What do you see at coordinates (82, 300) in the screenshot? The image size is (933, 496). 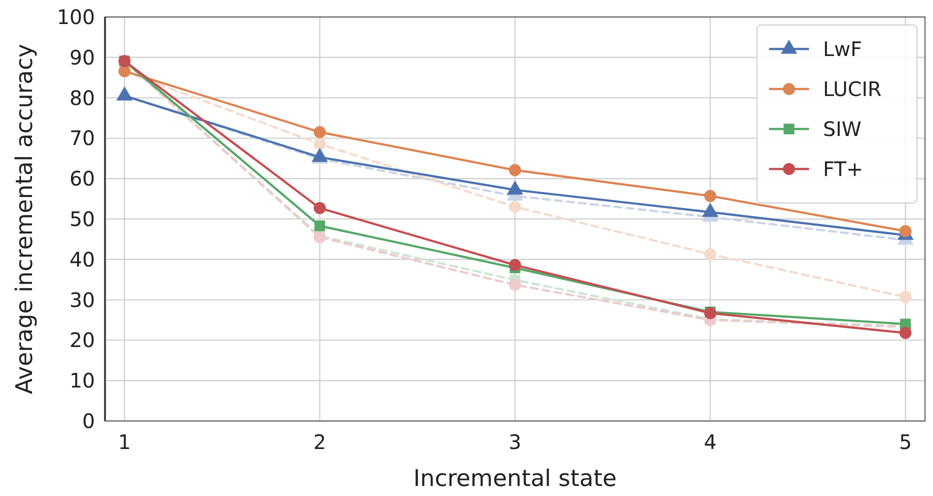 I see `y-tick-label: 30` at bounding box center [82, 300].